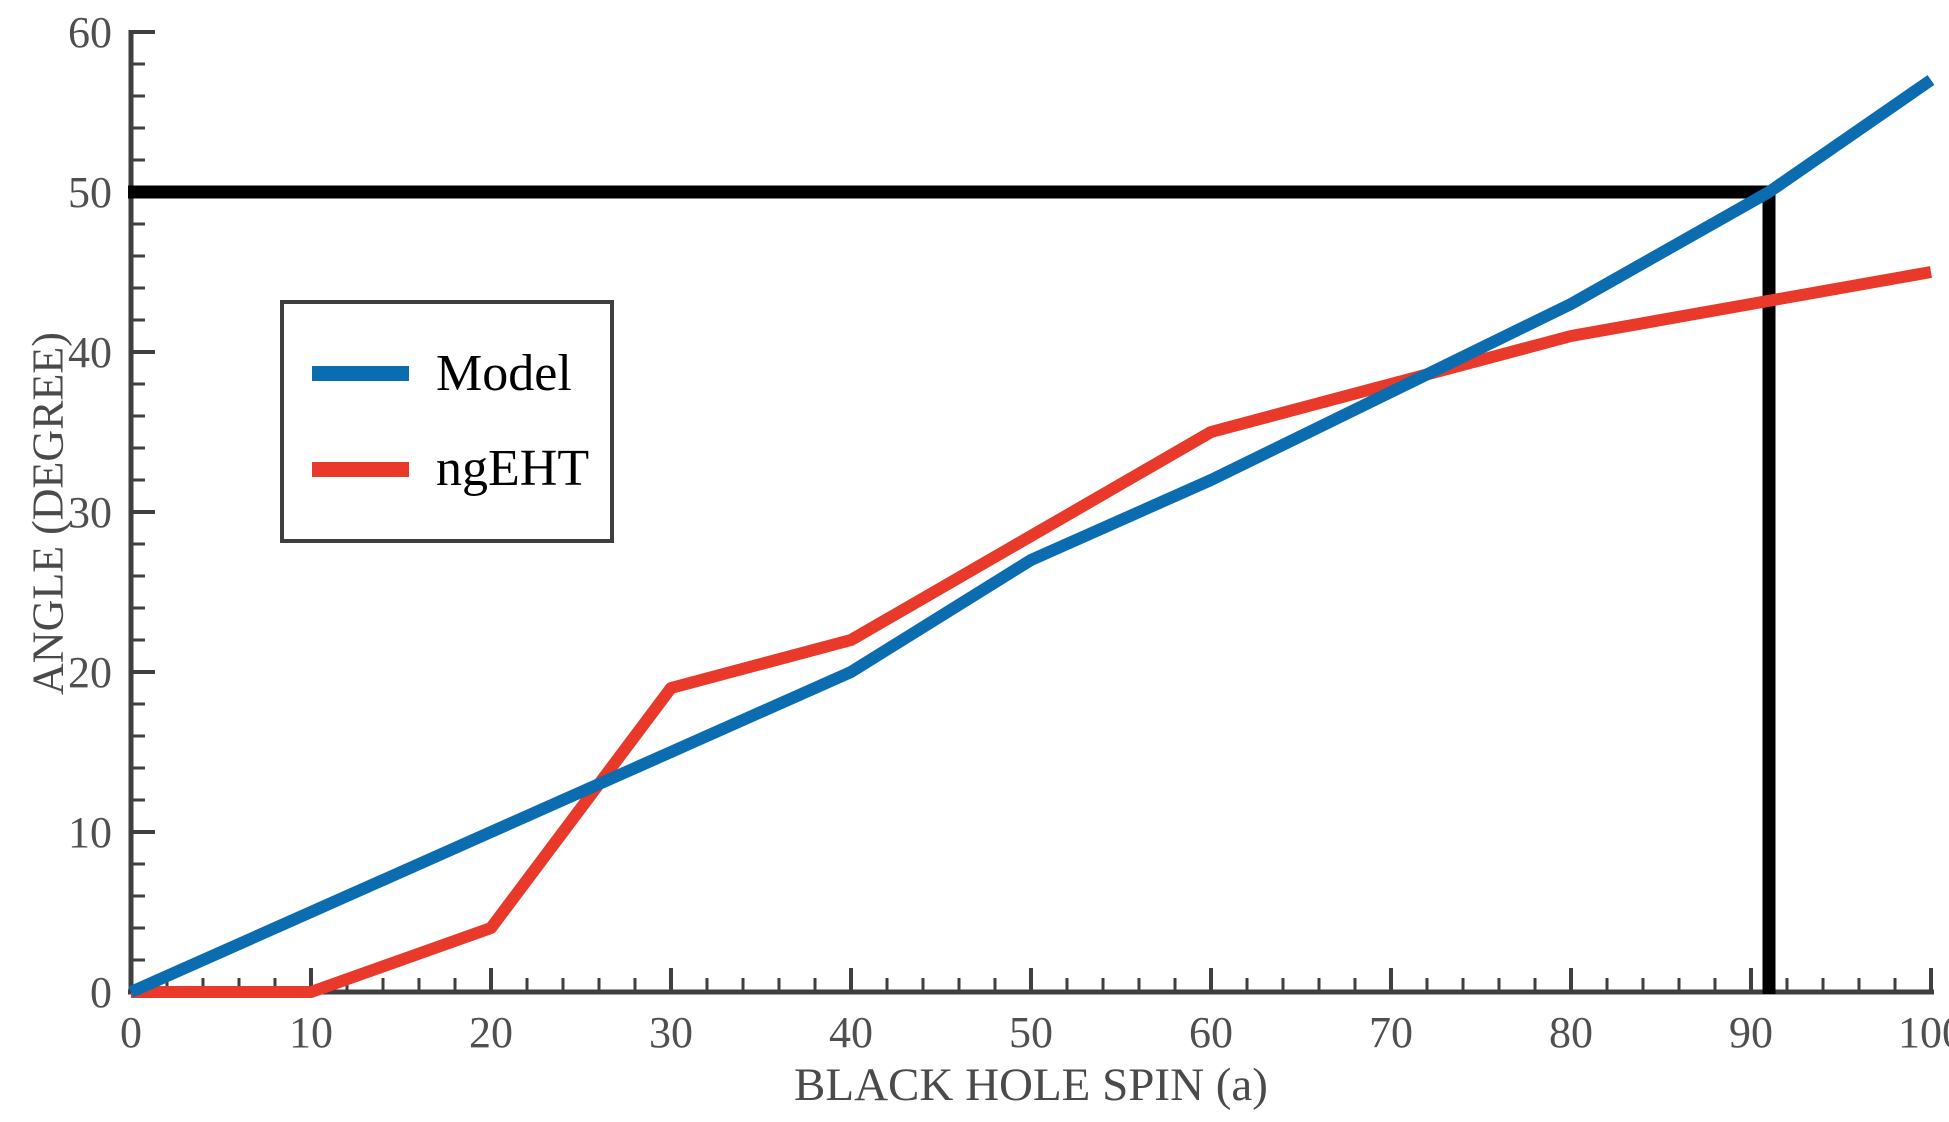  I want to click on legend-item-ngeht: ngEHT, so click(461, 469).